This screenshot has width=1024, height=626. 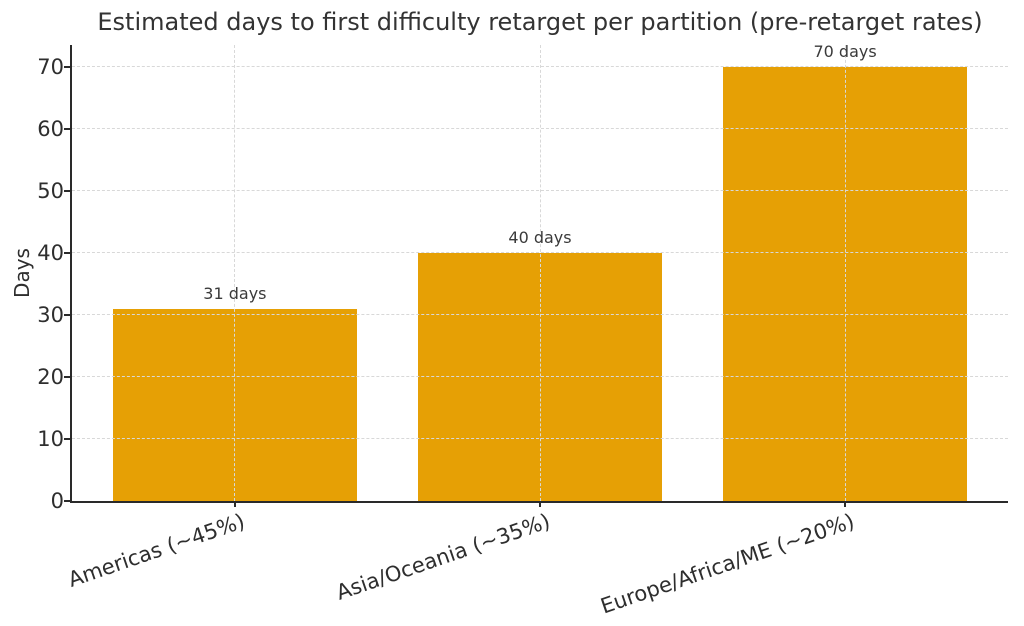 What do you see at coordinates (50, 438) in the screenshot?
I see `y-tick-label: 10` at bounding box center [50, 438].